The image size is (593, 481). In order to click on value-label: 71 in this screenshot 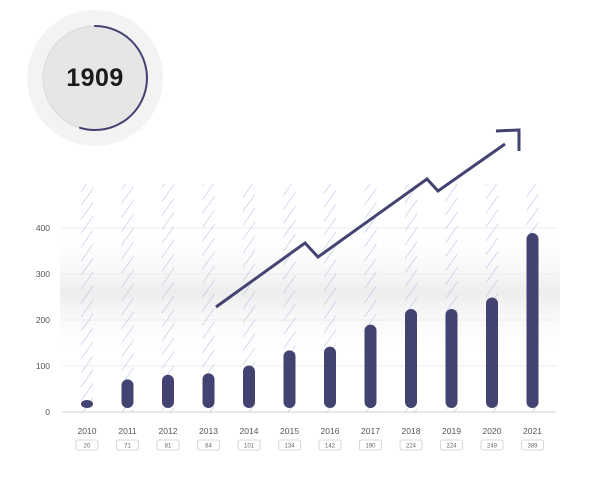, I will do `click(127, 447)`.